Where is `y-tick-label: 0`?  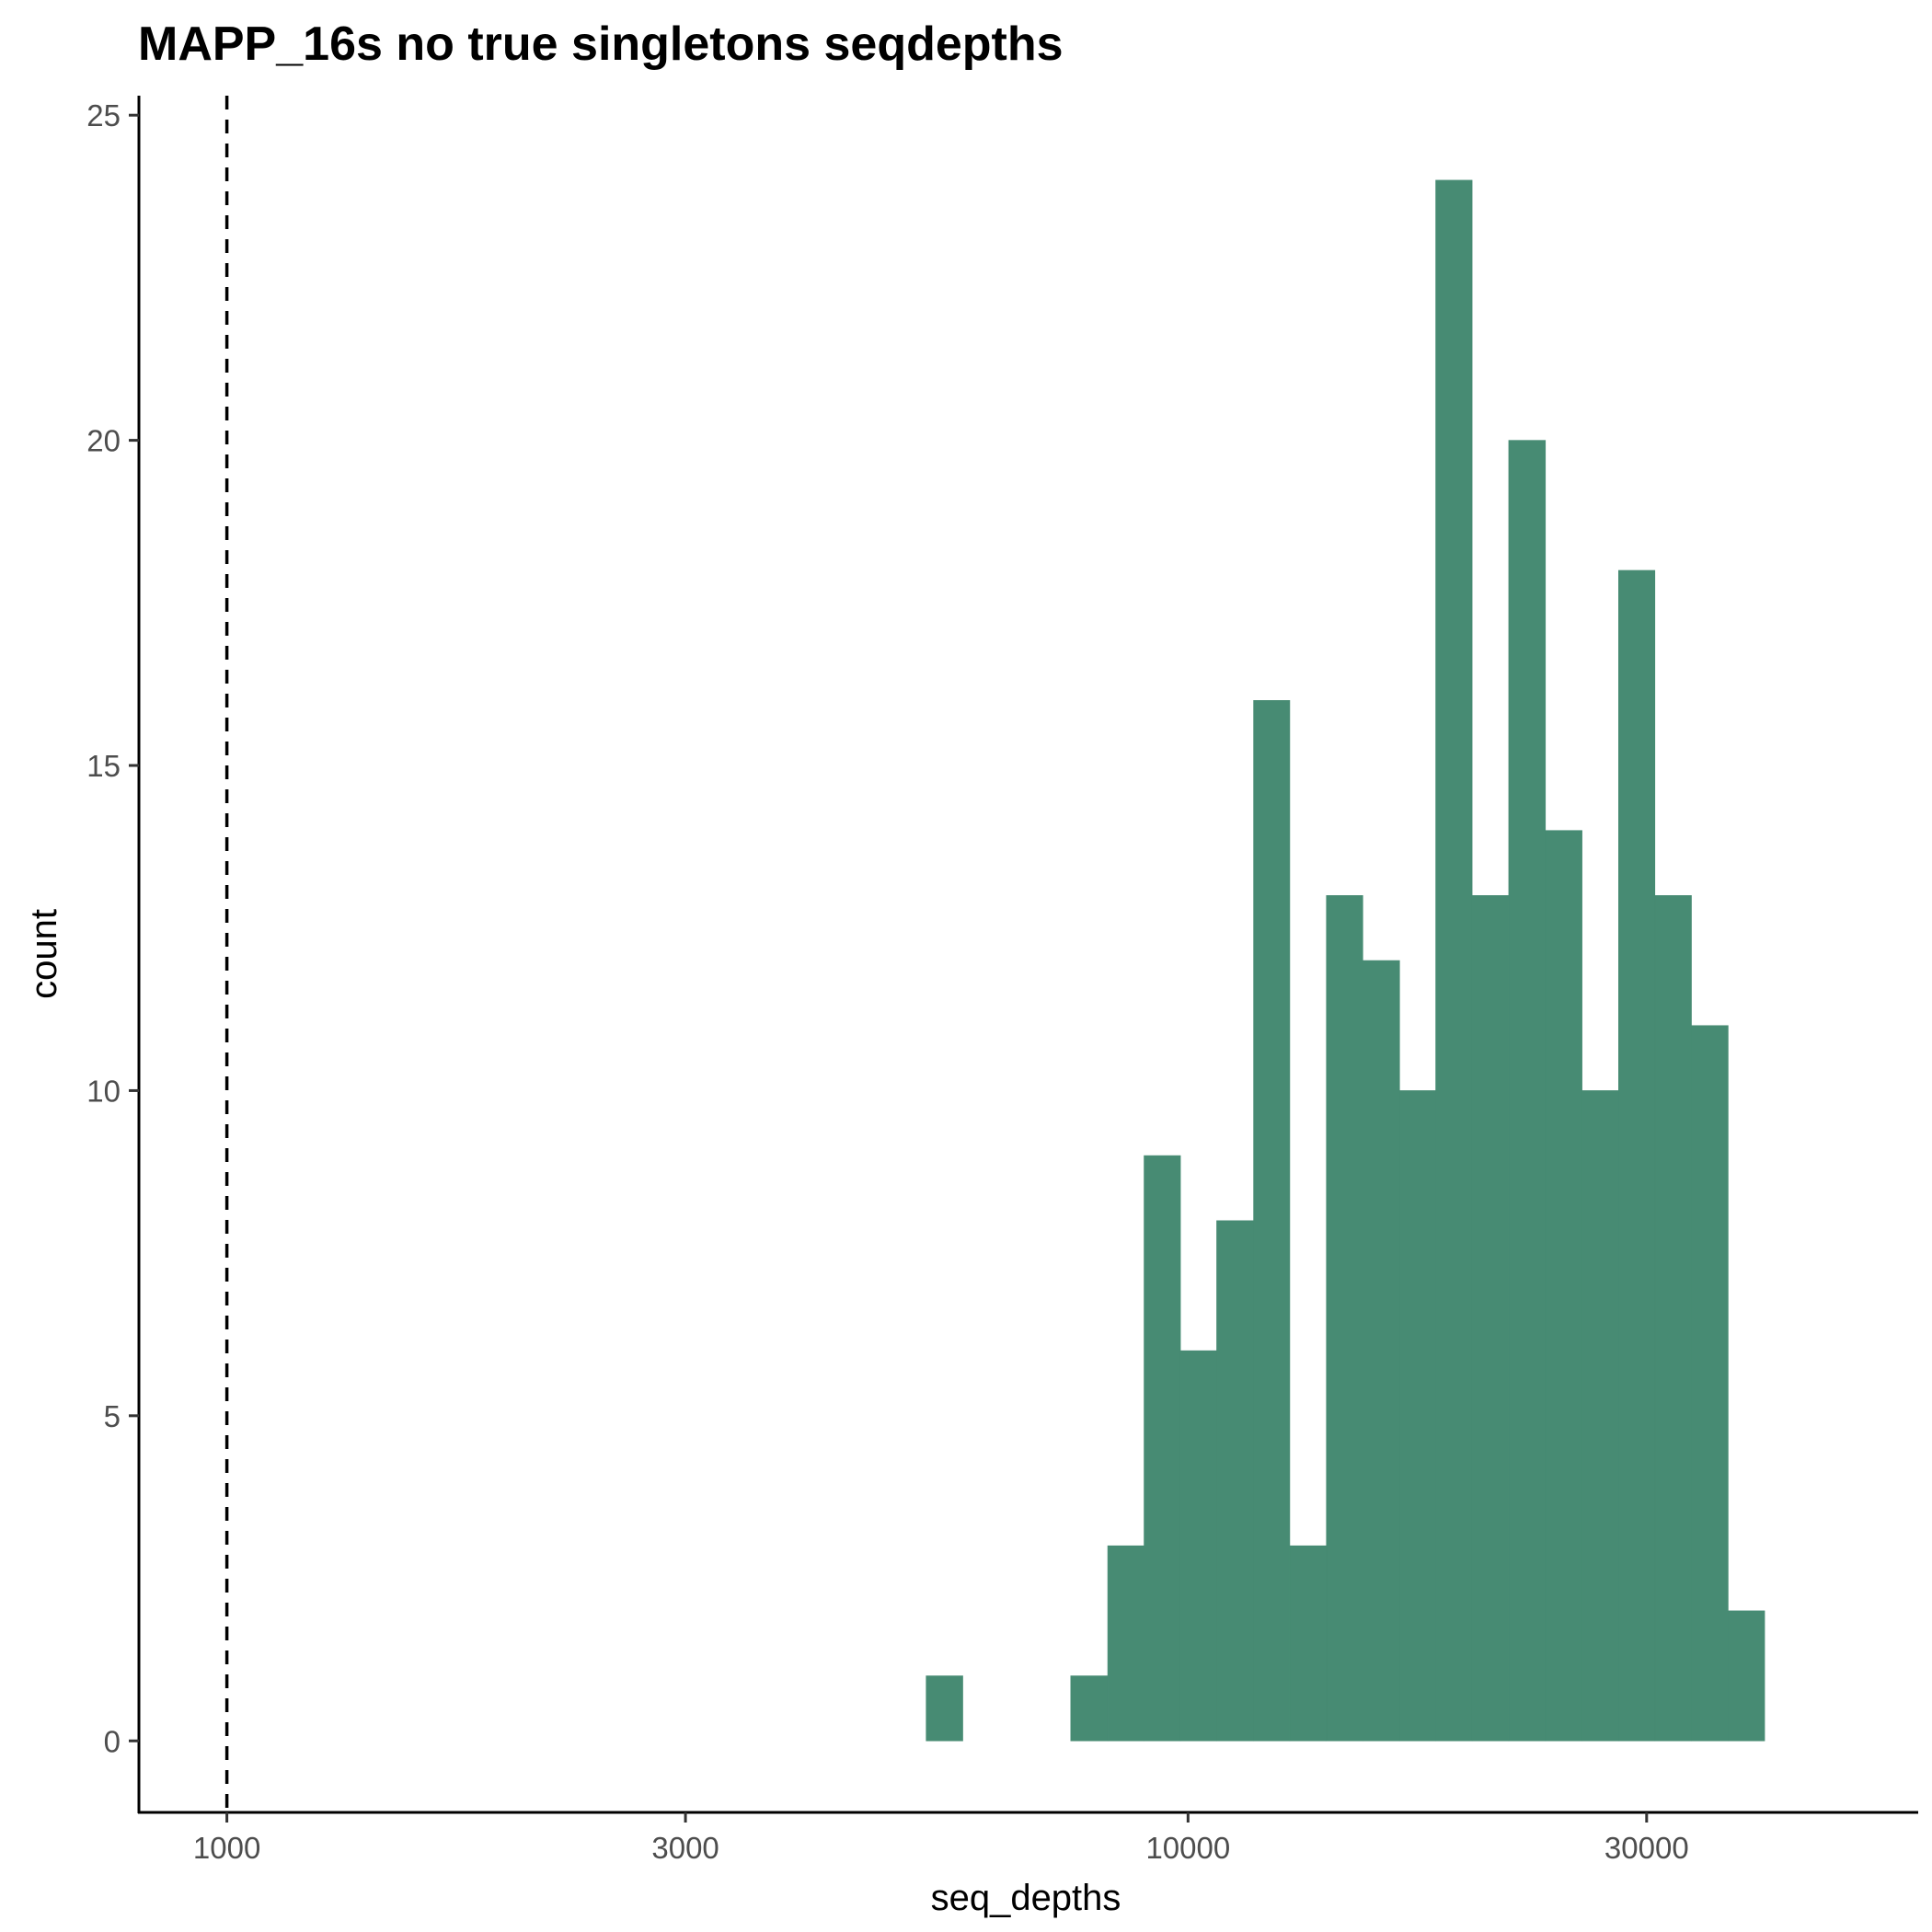
y-tick-label: 0 is located at coordinates (112, 1741).